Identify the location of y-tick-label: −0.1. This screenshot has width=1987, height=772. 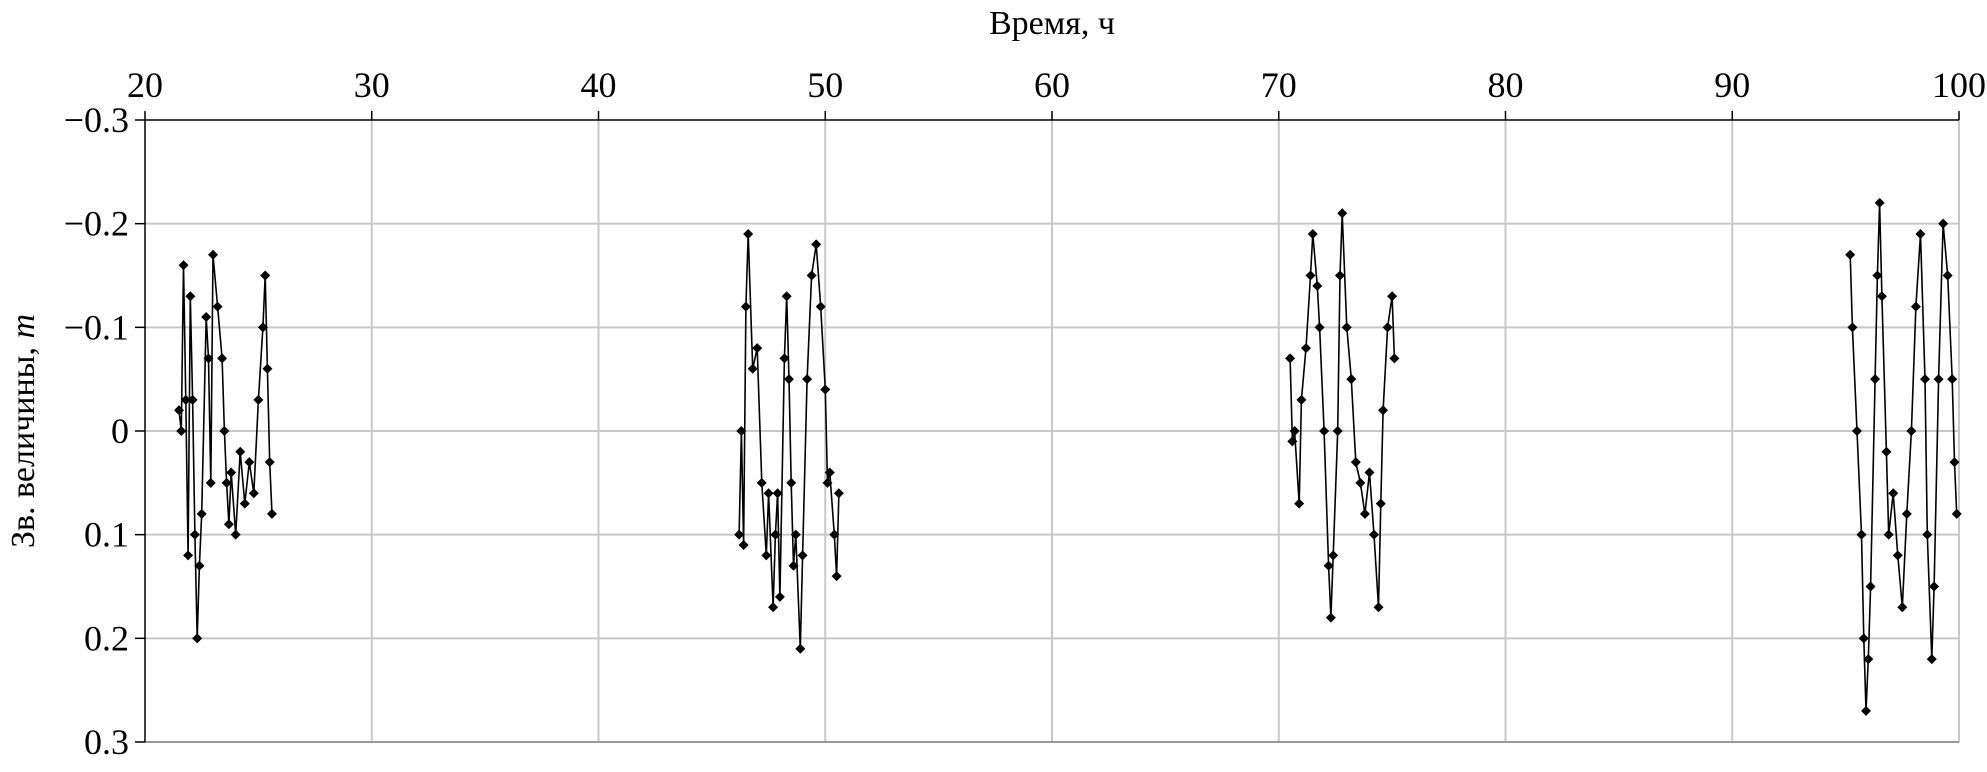
(96, 327).